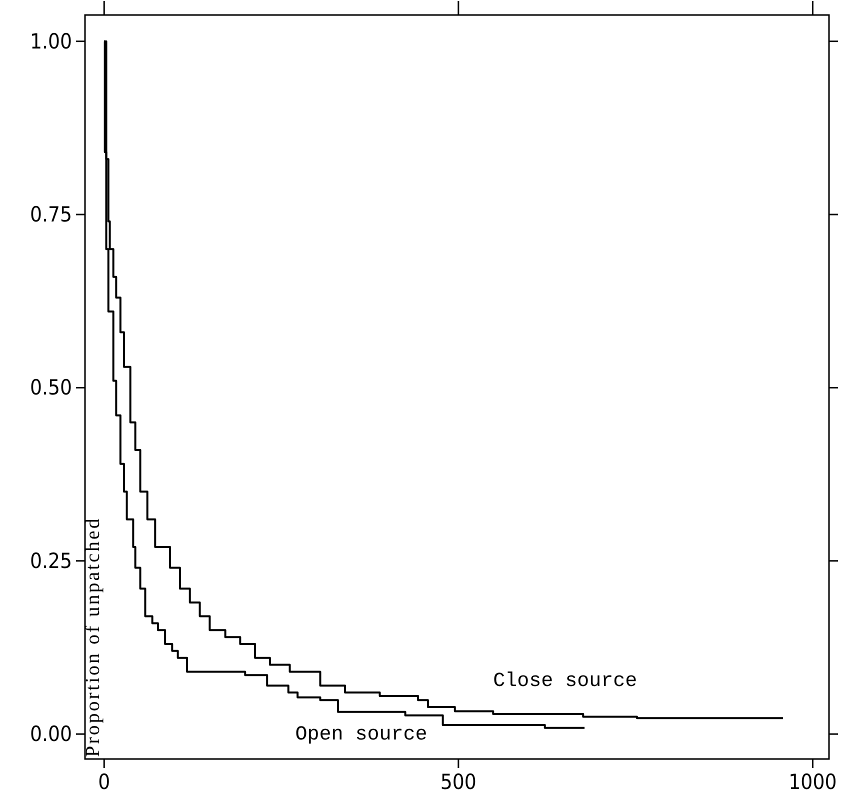 This screenshot has width=859, height=804. Describe the element at coordinates (51, 214) in the screenshot. I see `y-tick-label: 0.75` at that location.